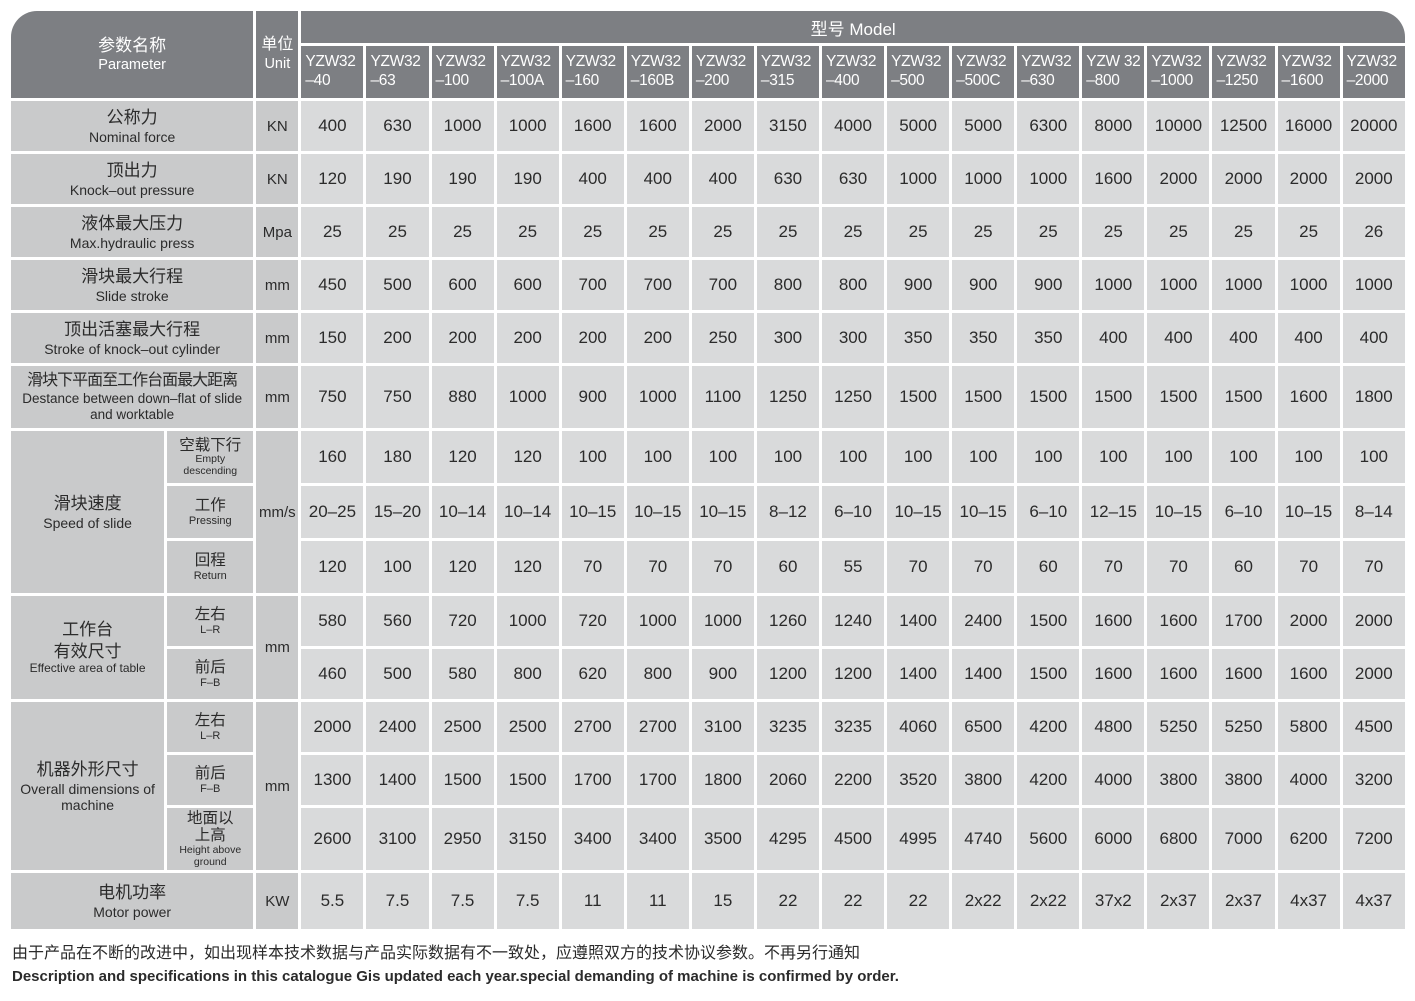  Describe the element at coordinates (787, 727) in the screenshot. I see `value-cell: 3235` at that location.